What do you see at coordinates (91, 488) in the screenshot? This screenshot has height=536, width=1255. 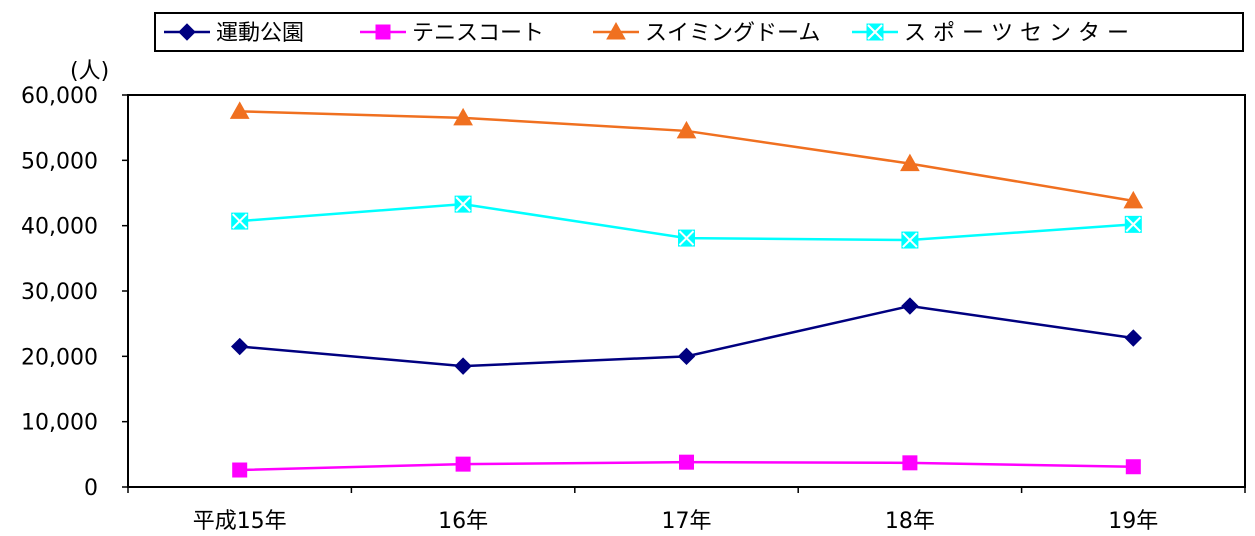 I see `y-tick-label: 0` at bounding box center [91, 488].